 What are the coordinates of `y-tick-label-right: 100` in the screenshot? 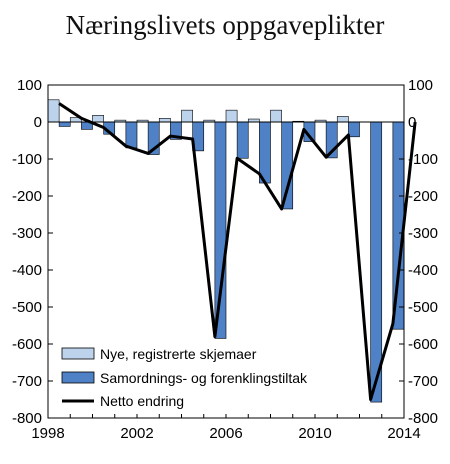 It's located at (420, 85).